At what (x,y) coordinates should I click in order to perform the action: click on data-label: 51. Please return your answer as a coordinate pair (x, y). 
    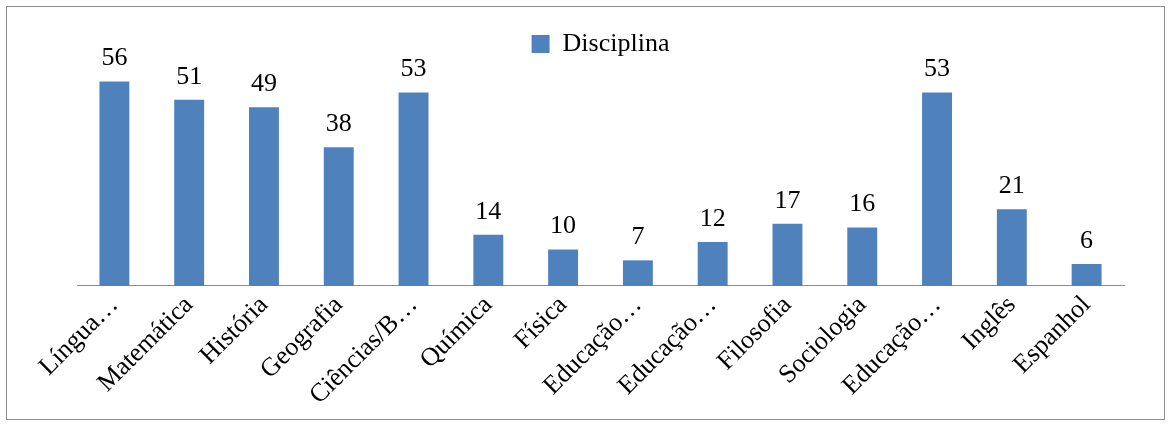
    Looking at the image, I should click on (189, 75).